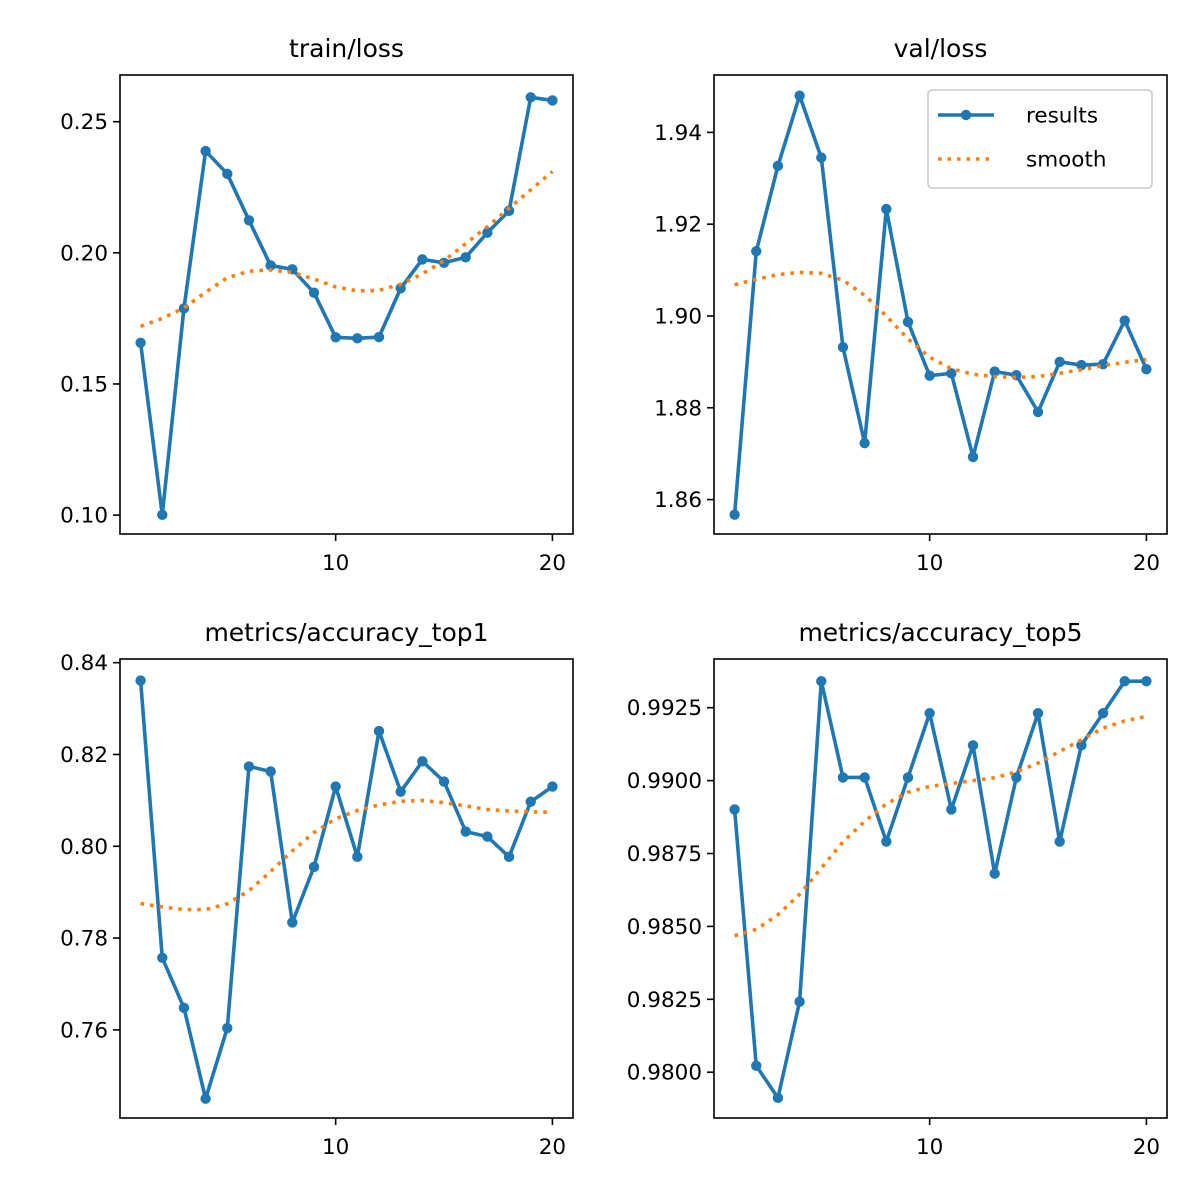 Image resolution: width=1200 pixels, height=1200 pixels. Describe the element at coordinates (1066, 160) in the screenshot. I see `legend-label-smooth: smooth` at that location.